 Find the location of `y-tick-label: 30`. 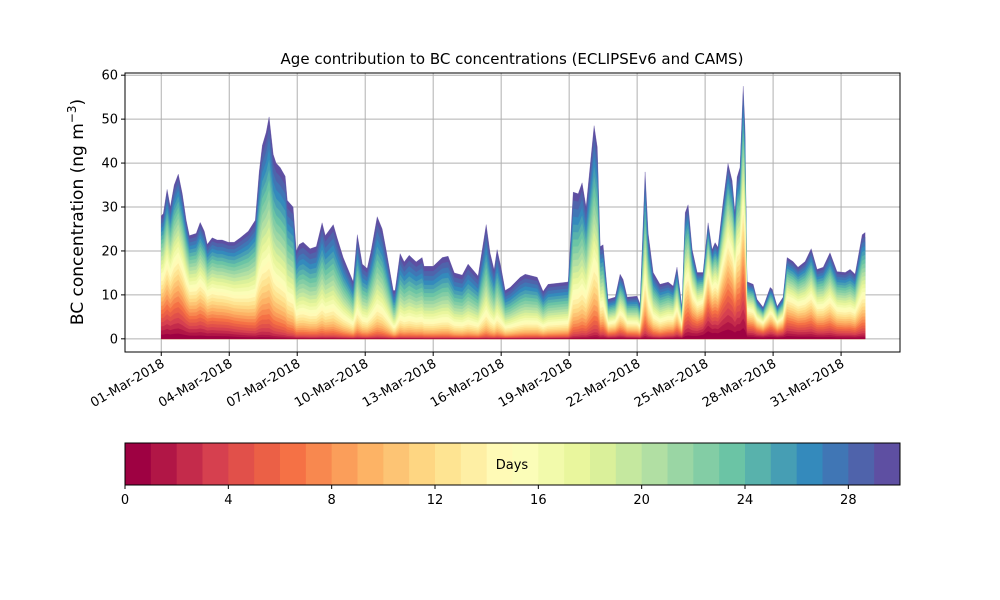

y-tick-label: 30 is located at coordinates (109, 208).